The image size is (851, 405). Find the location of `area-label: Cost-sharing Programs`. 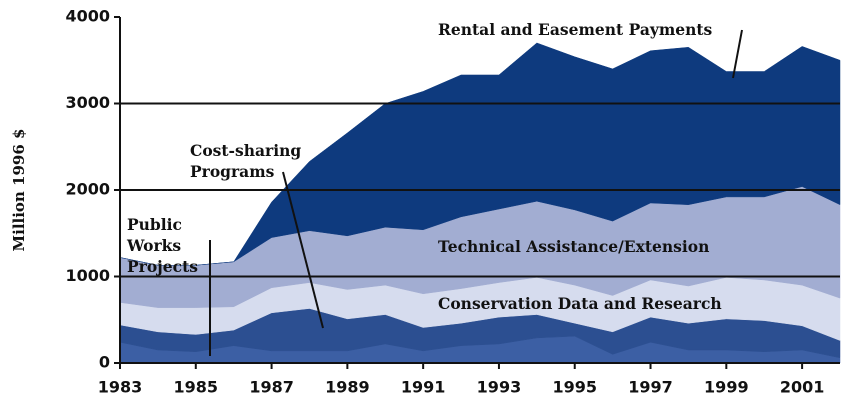

area-label: Cost-sharing Programs is located at coordinates (246, 161).